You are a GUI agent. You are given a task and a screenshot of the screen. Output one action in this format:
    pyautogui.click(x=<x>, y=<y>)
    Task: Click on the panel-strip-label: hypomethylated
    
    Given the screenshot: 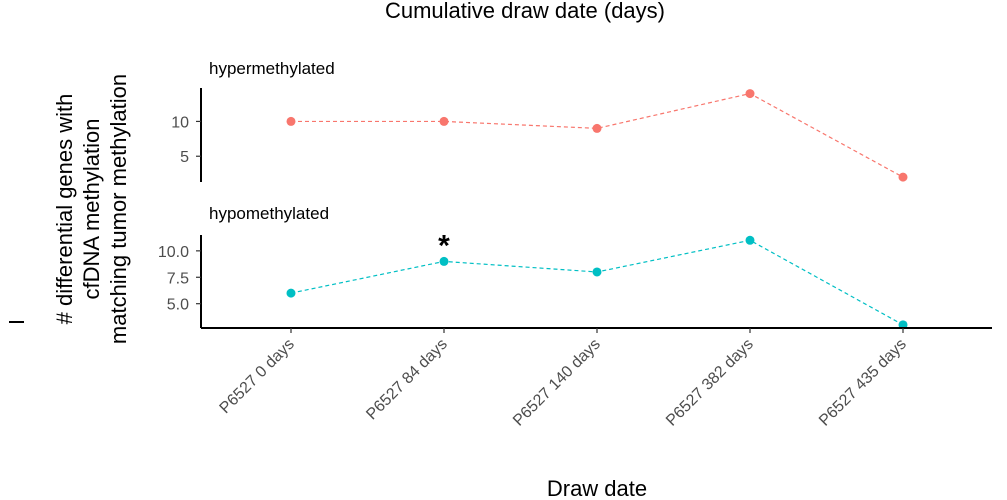 What is the action you would take?
    pyautogui.click(x=269, y=213)
    